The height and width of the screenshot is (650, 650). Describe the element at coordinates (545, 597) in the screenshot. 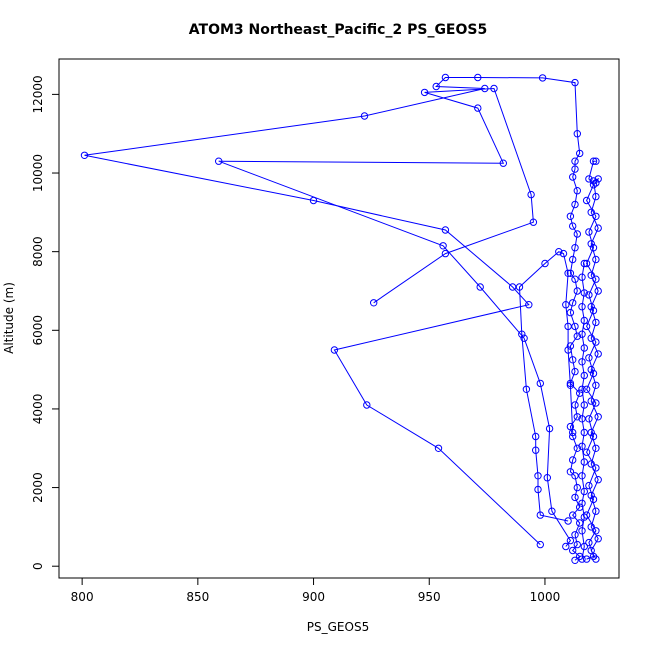

I see `x-tick-label: 1000` at that location.